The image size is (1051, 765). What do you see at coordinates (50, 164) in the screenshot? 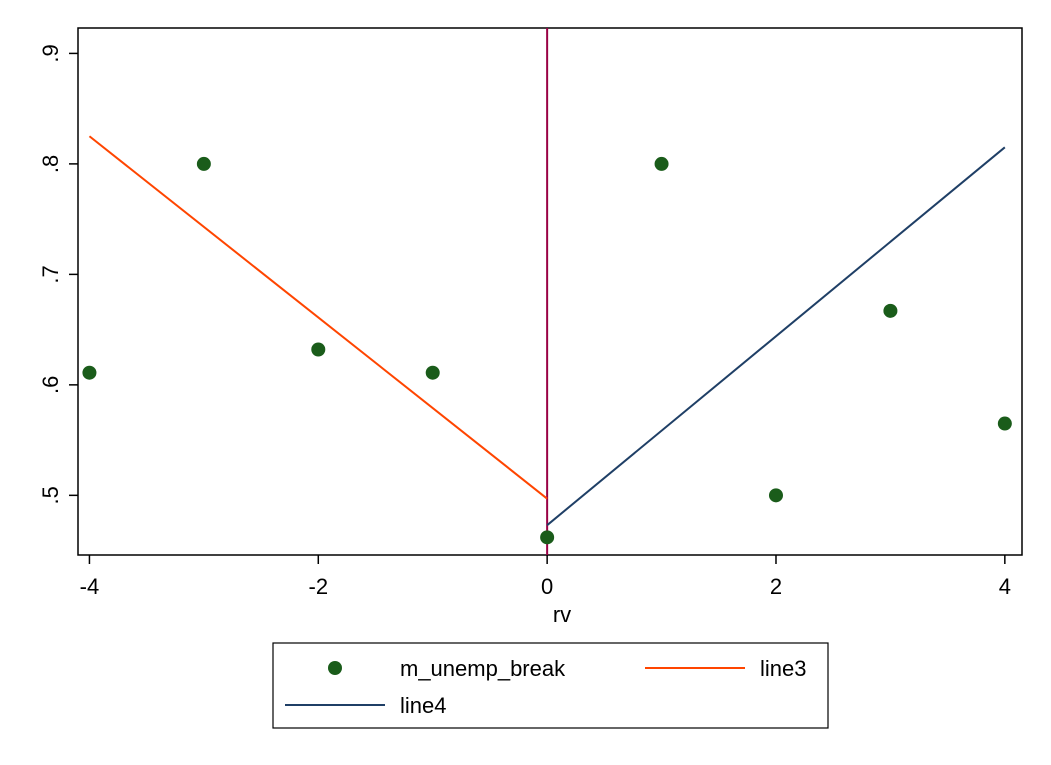
I see `y-tick-label: .8` at bounding box center [50, 164].